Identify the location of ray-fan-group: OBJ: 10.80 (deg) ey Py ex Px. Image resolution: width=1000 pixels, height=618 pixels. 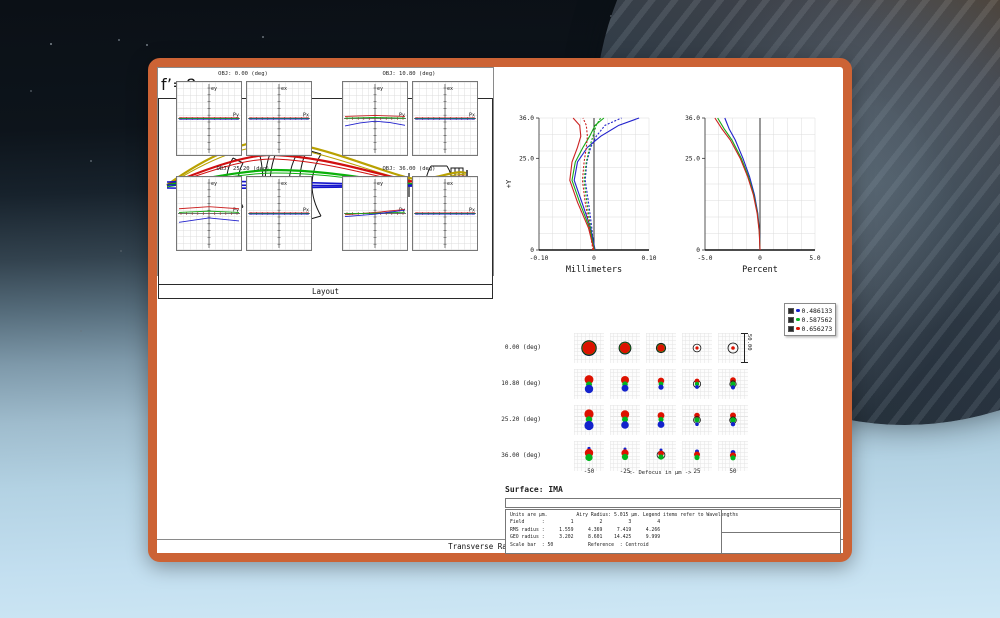
(410, 117).